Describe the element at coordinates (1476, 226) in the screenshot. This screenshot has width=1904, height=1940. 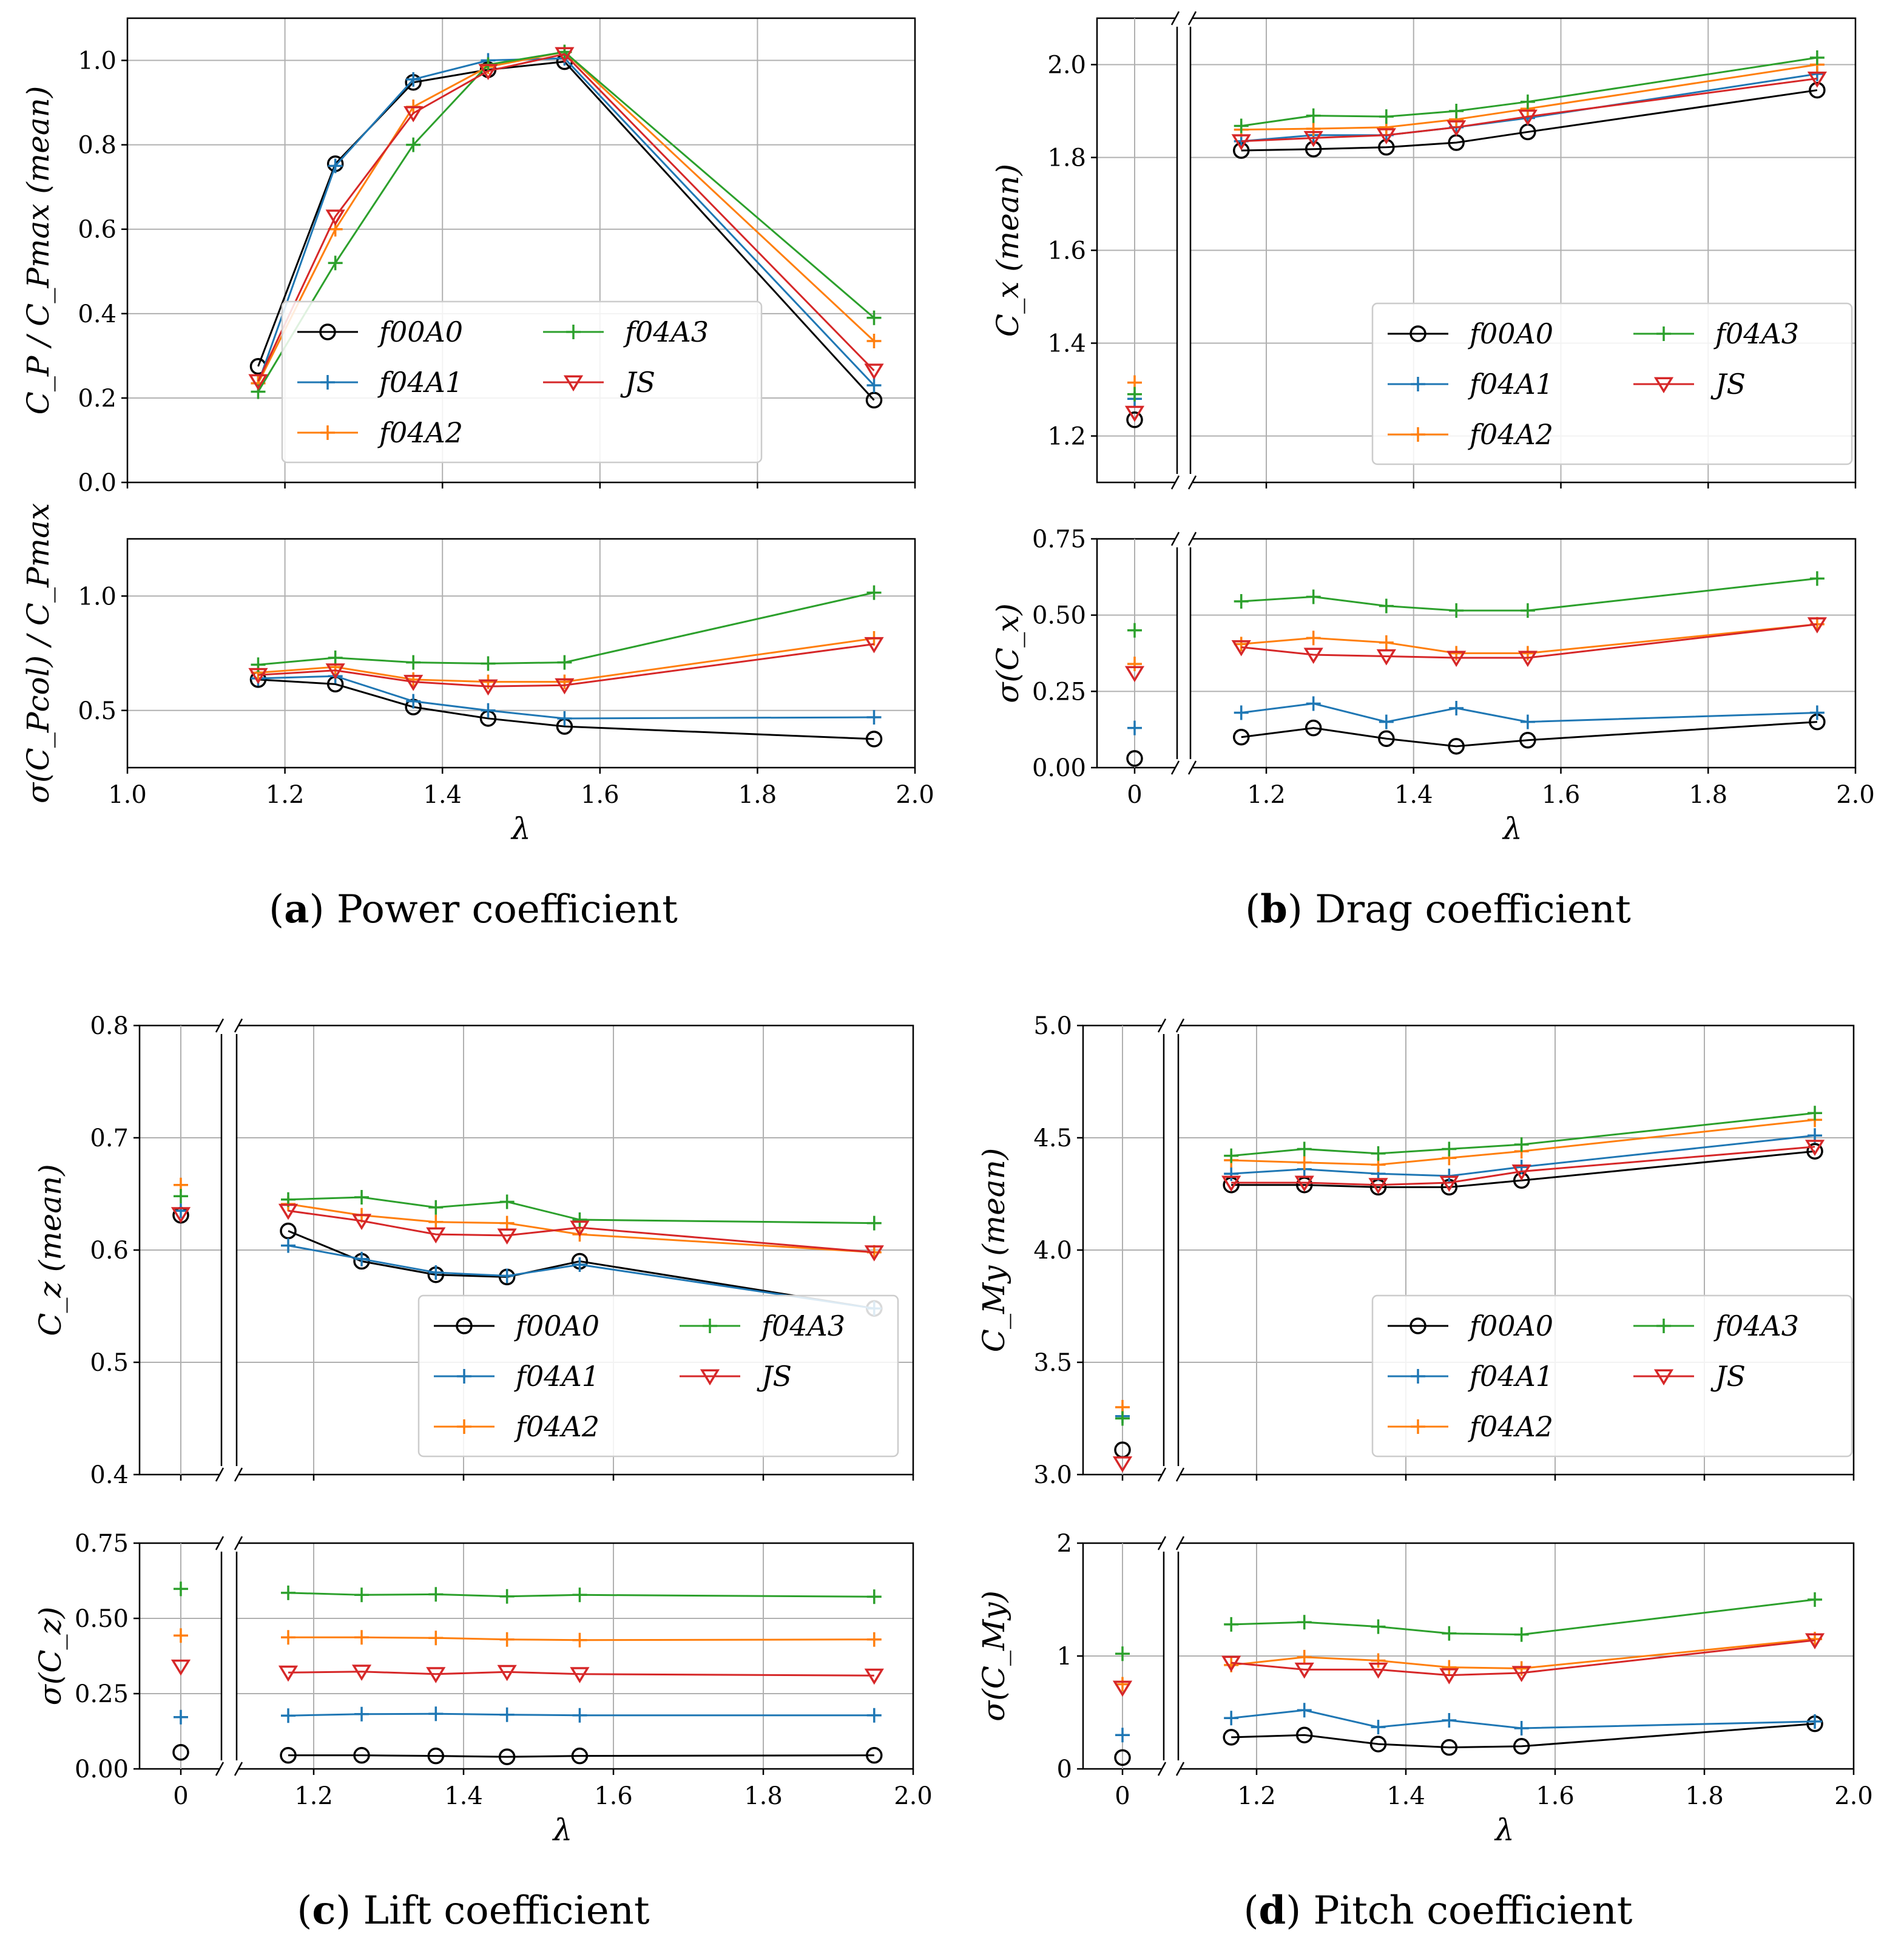
I see `series-f04A3` at that location.